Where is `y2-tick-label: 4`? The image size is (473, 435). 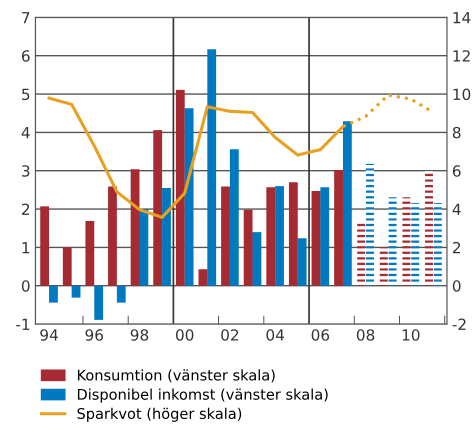 y2-tick-label: 4 is located at coordinates (456, 209).